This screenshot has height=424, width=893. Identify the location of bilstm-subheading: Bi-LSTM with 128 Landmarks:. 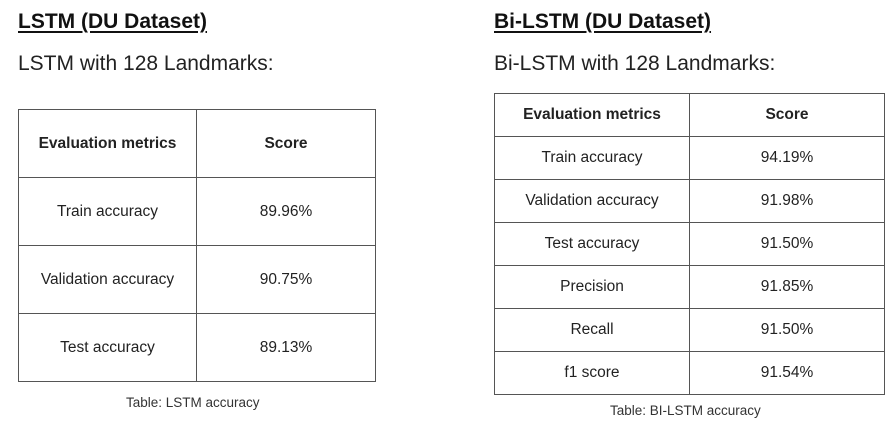
(635, 63).